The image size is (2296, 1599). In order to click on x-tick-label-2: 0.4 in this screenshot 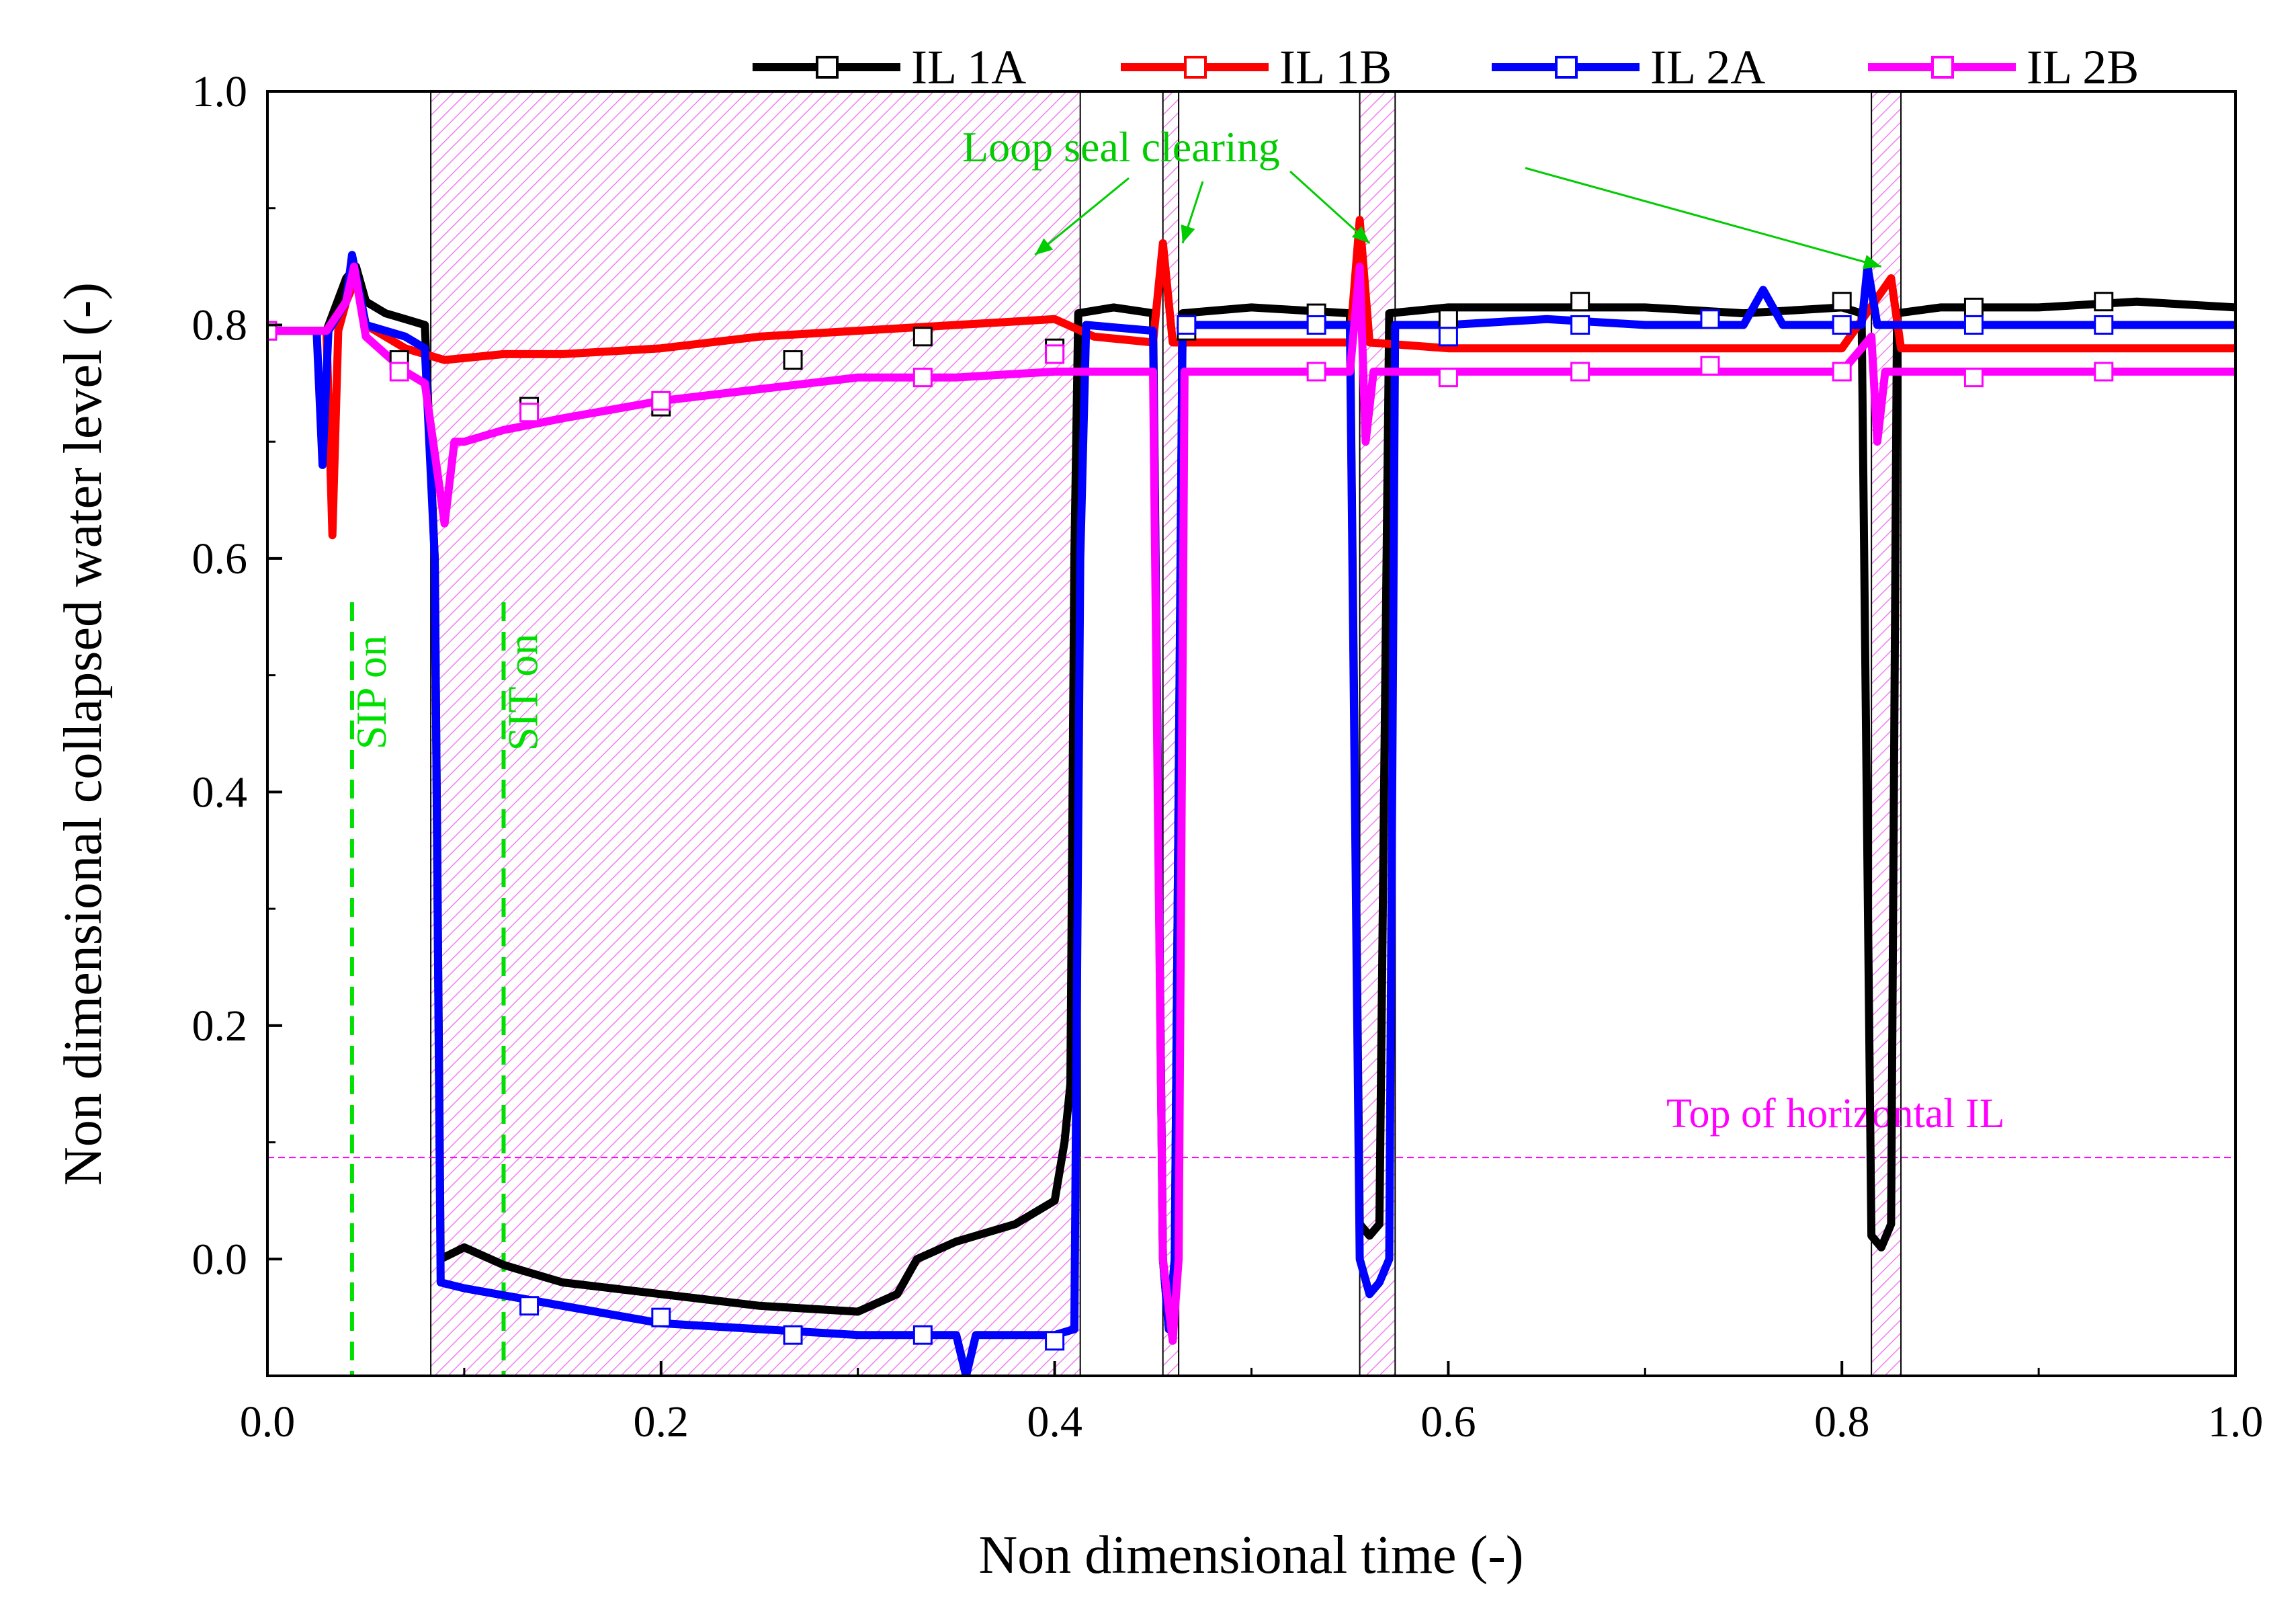, I will do `click(1054, 1421)`.